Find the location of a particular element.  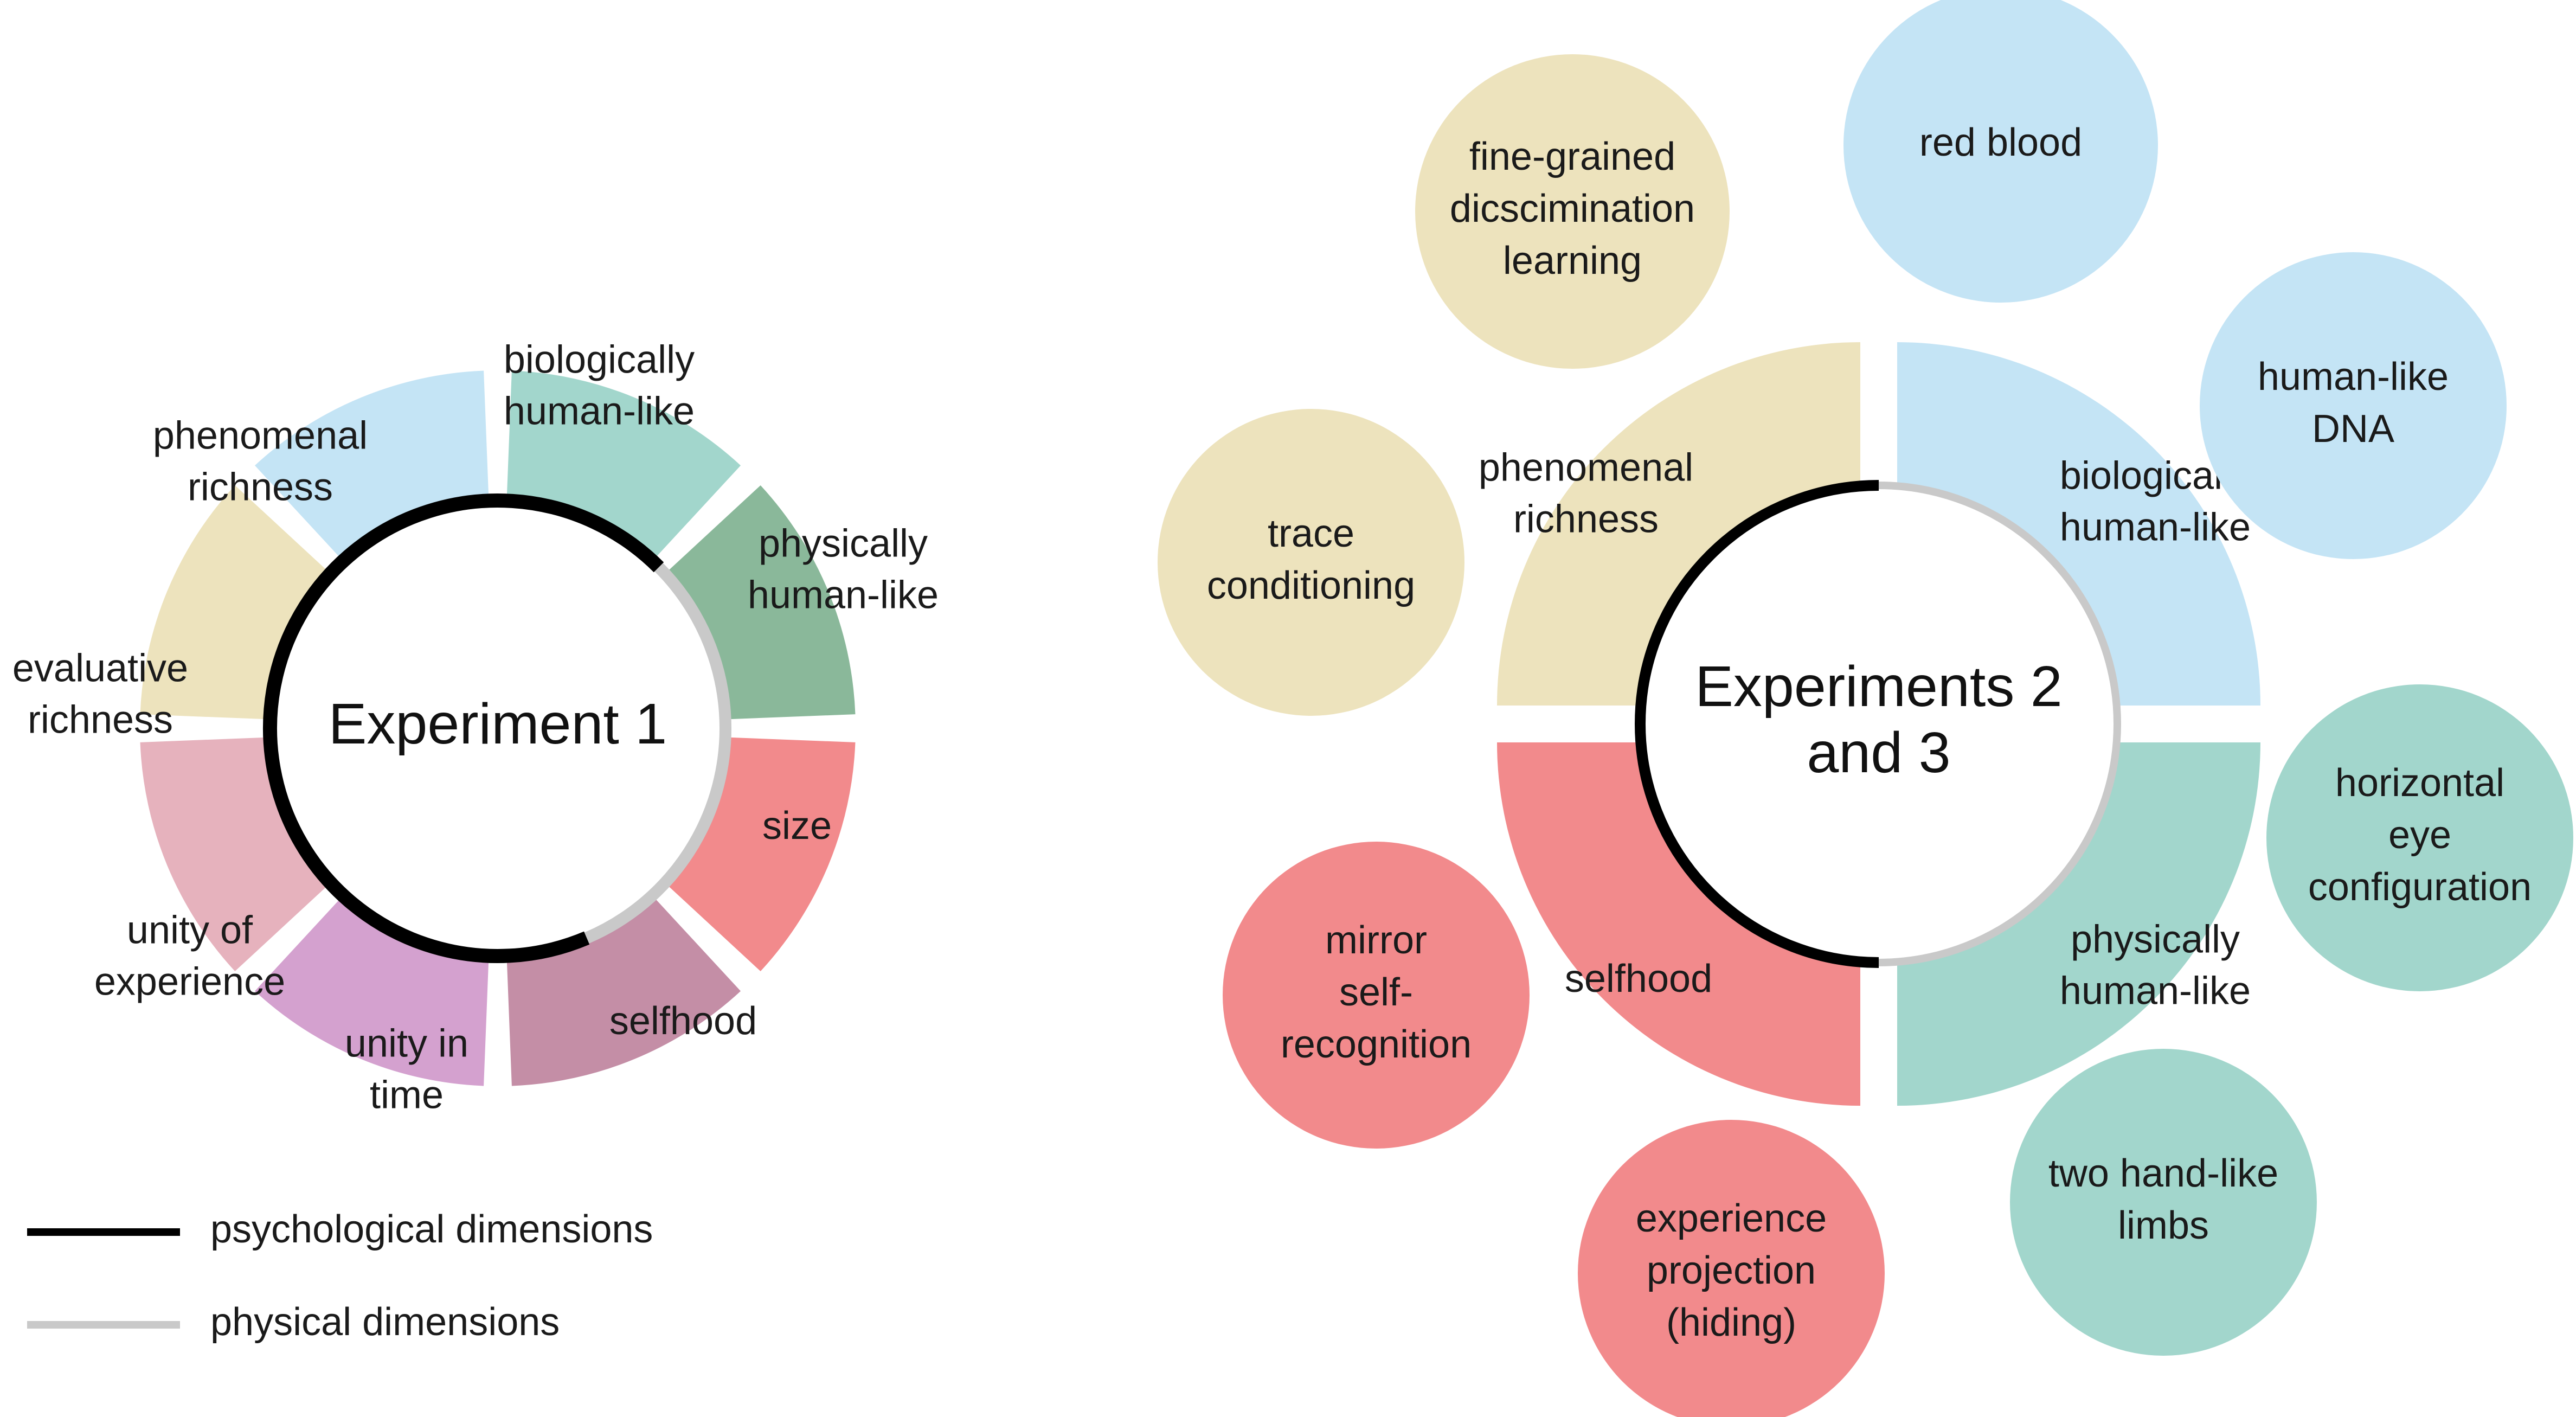

exp1-label-physically-human-like-line: human-like is located at coordinates (843, 595).